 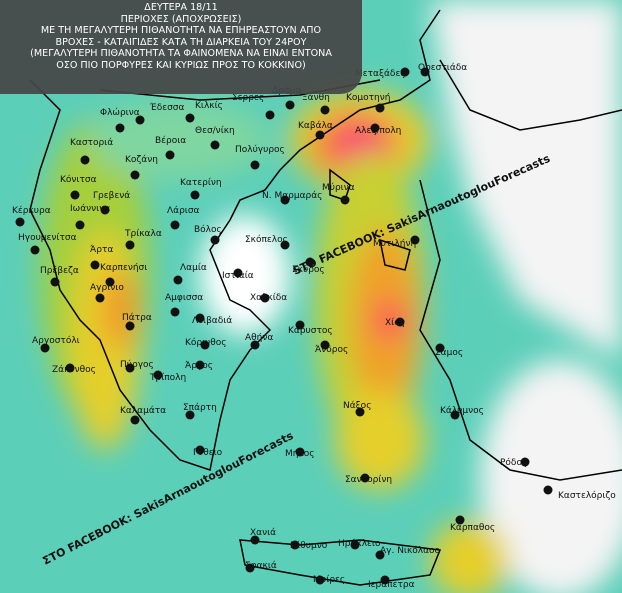 What do you see at coordinates (315, 126) in the screenshot?
I see `city-label: Καβάλα` at bounding box center [315, 126].